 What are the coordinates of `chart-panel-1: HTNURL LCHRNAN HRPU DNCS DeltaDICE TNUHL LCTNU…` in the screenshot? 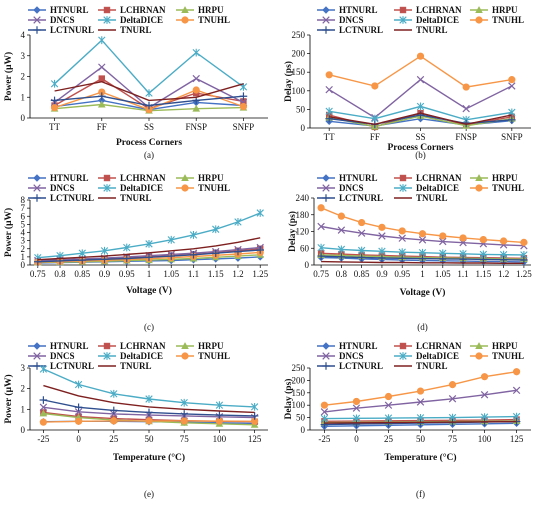 It's located at (135, 82).